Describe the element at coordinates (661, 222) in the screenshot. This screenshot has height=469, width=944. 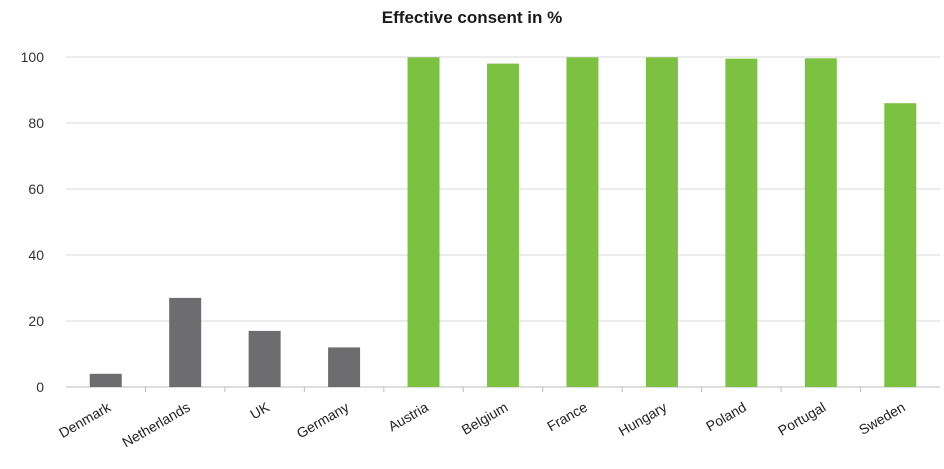
I see `bar-hungary` at that location.